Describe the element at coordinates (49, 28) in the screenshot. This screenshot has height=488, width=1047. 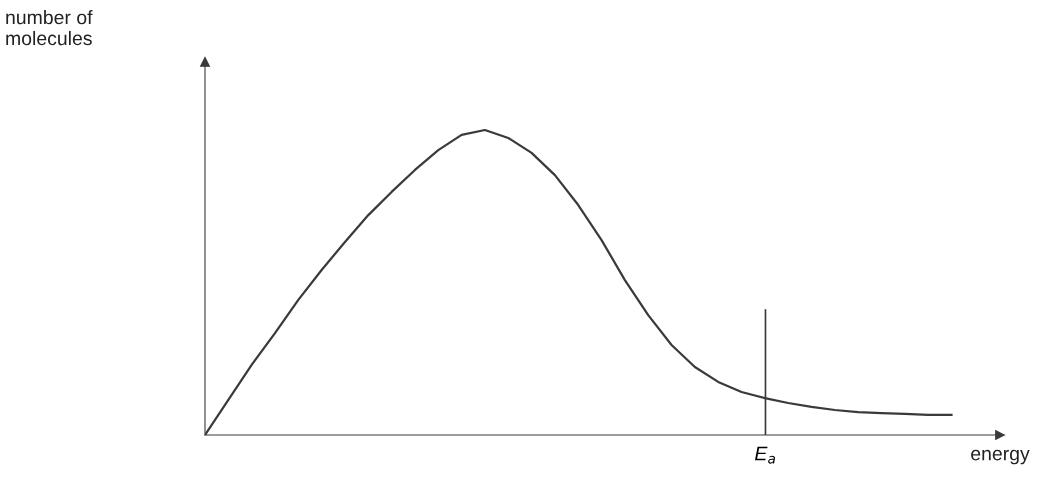
I see `text: number of molecules` at that location.